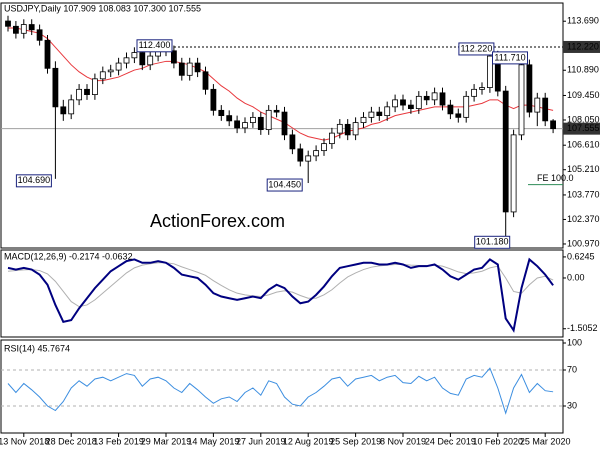 This screenshot has width=600, height=450. Describe the element at coordinates (583, 219) in the screenshot. I see `y-tick-label: 102.370` at that location.